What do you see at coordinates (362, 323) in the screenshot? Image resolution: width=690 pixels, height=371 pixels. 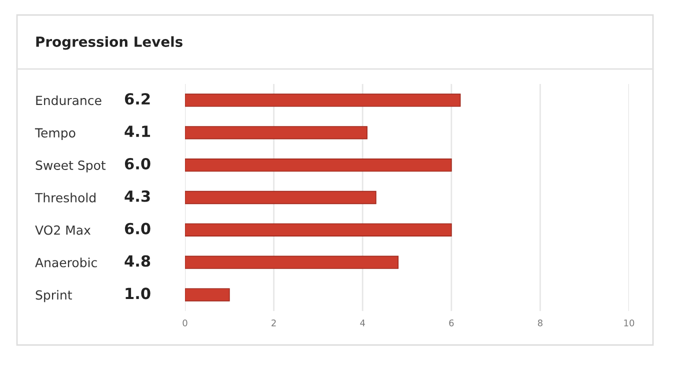 I see `x-tick-label: 4` at bounding box center [362, 323].